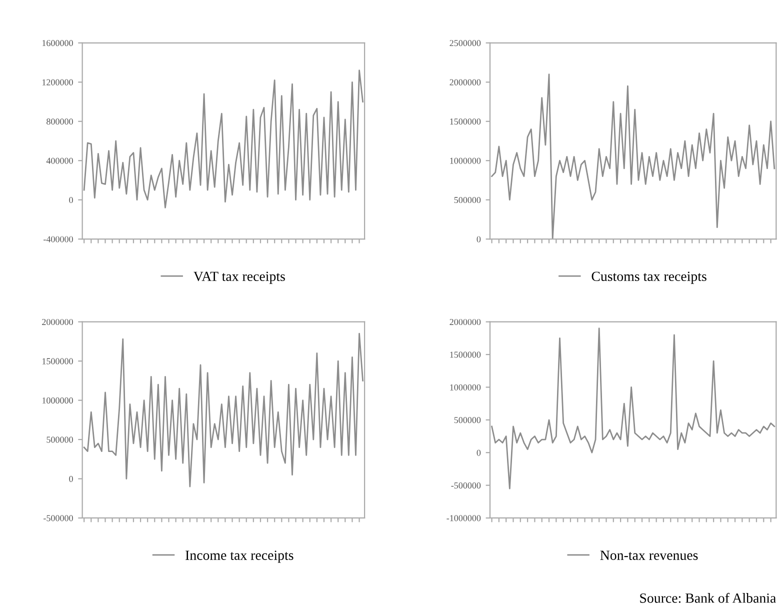  What do you see at coordinates (649, 278) in the screenshot?
I see `legend-label: Customs tax receipts` at bounding box center [649, 278].